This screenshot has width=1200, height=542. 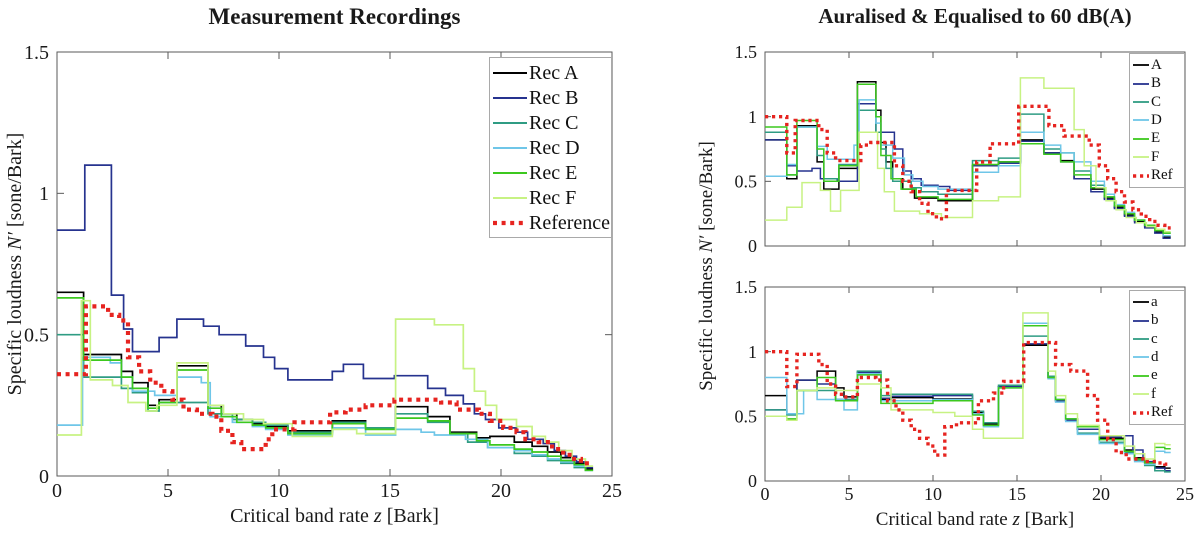 I want to click on legend-label-eq-e: e, so click(x=1154, y=375).